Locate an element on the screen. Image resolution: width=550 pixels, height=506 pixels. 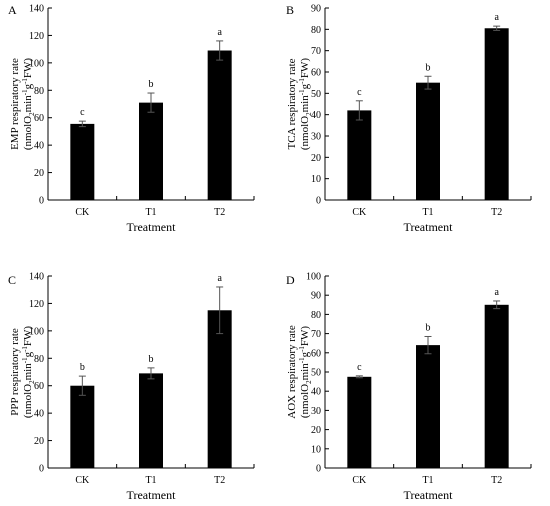
panel-letter: C is located at coordinates (12, 280).